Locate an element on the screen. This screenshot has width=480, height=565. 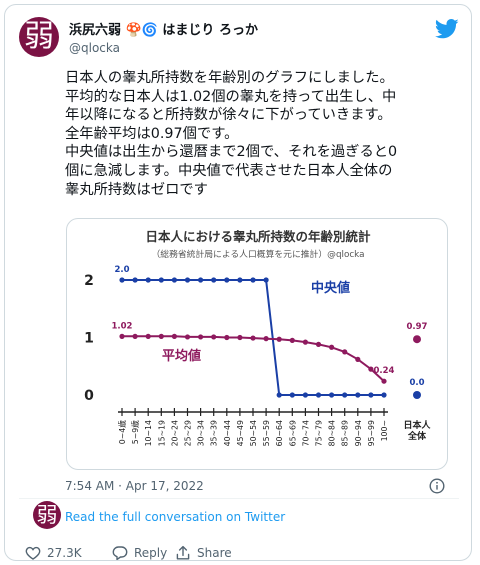
chart-subtitle: （総務省統計局による人口概算を元に推計）@qlocka is located at coordinates (257, 254).